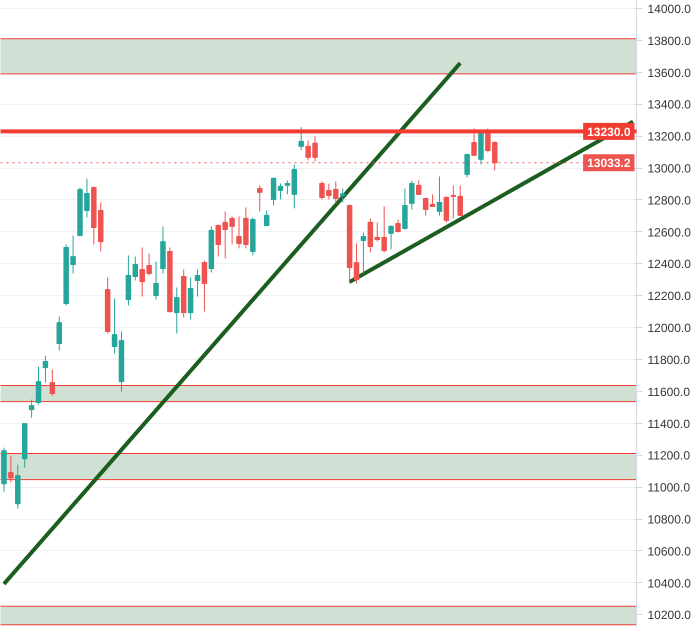  Describe the element at coordinates (670, 9) in the screenshot. I see `y-tick-label: 14000.0` at that location.